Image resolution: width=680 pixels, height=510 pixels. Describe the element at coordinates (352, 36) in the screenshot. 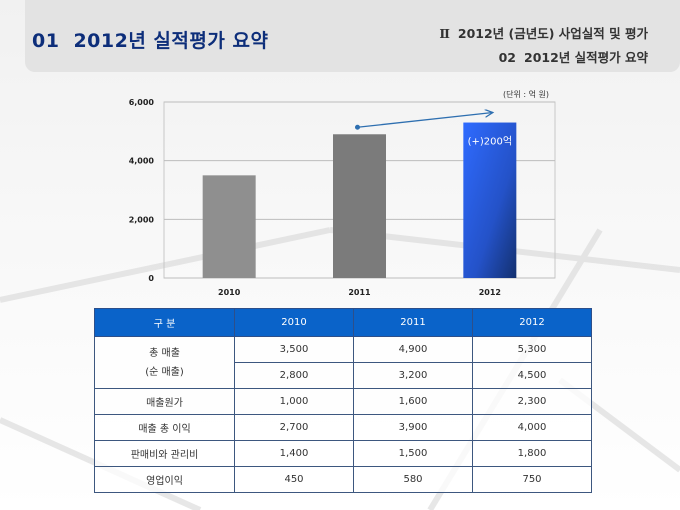

I see `header-band` at that location.